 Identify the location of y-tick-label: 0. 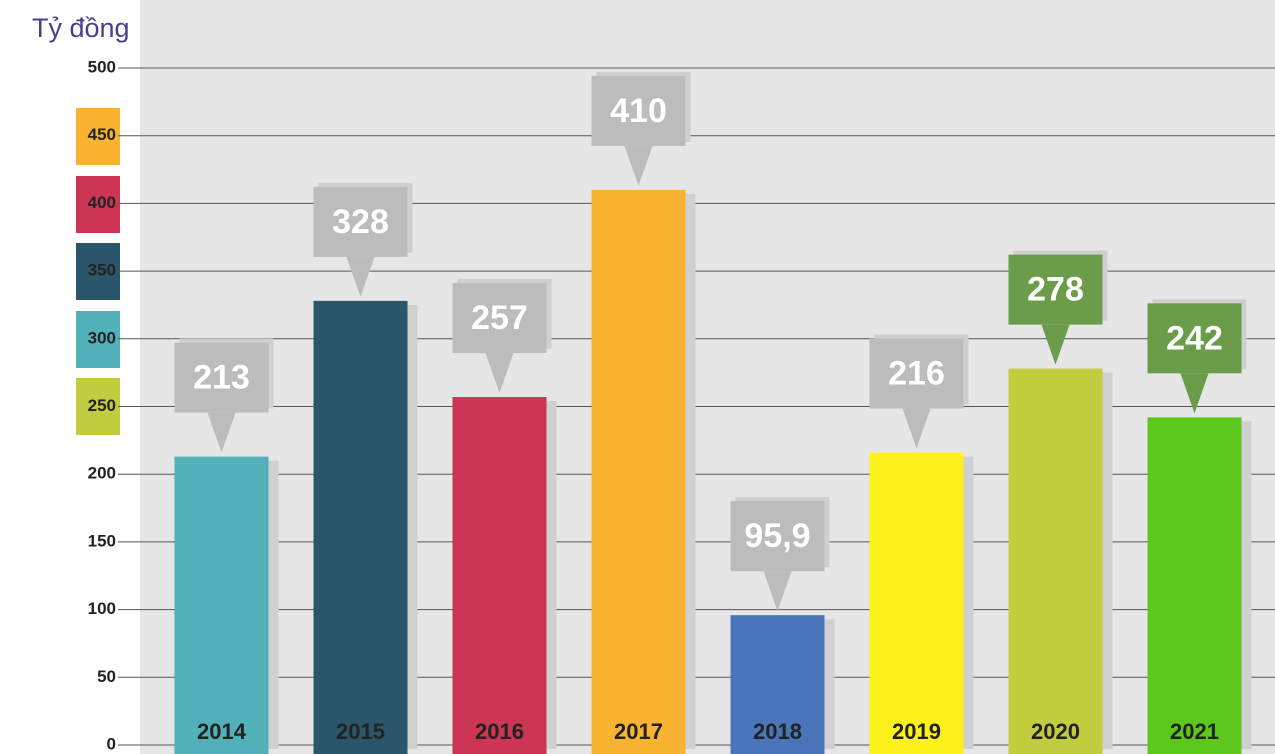
(111, 743).